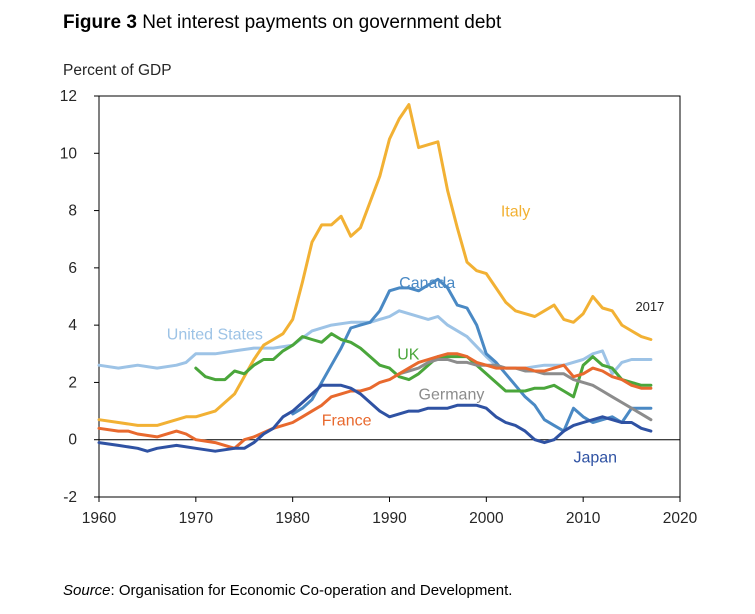 The height and width of the screenshot is (614, 755). Describe the element at coordinates (375, 418) in the screenshot. I see `series-line-japan` at that location.